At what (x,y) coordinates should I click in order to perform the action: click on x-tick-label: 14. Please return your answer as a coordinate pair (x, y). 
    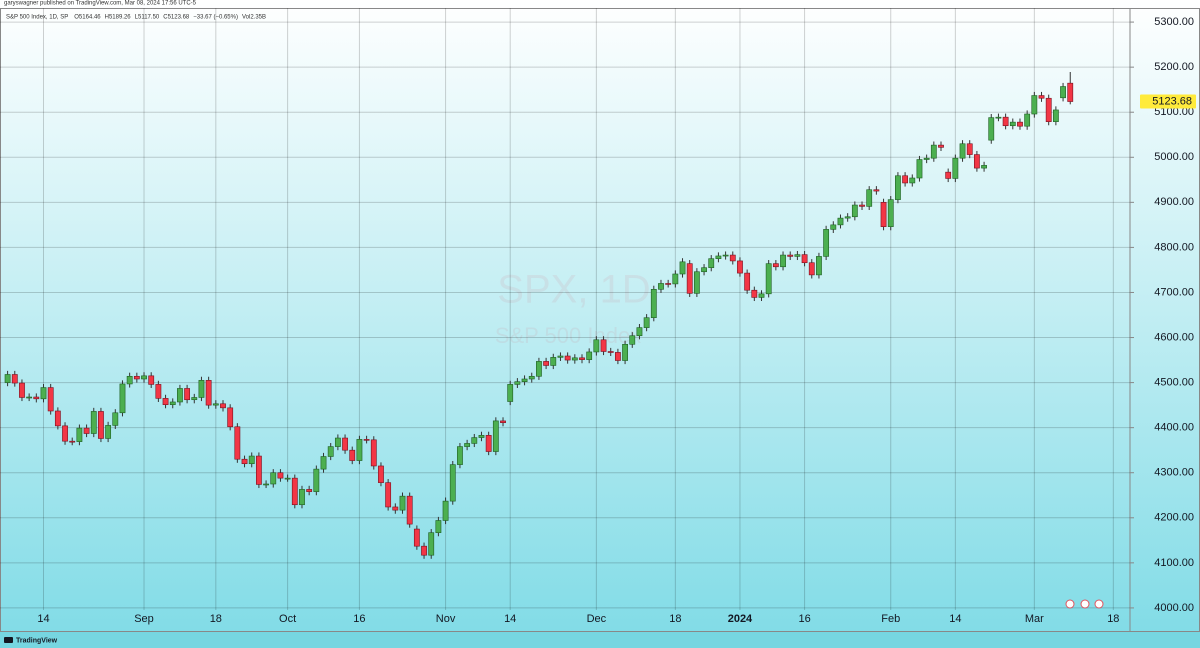
    Looking at the image, I should click on (955, 619).